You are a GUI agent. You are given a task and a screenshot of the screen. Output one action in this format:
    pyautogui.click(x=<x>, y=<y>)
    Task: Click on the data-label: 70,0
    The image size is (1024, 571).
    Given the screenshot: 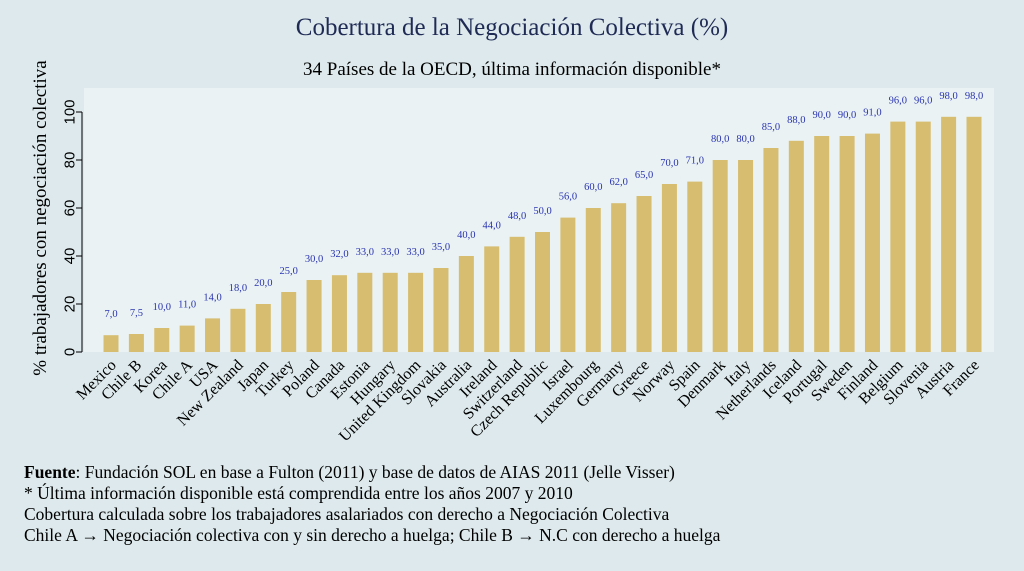 What is the action you would take?
    pyautogui.click(x=669, y=163)
    